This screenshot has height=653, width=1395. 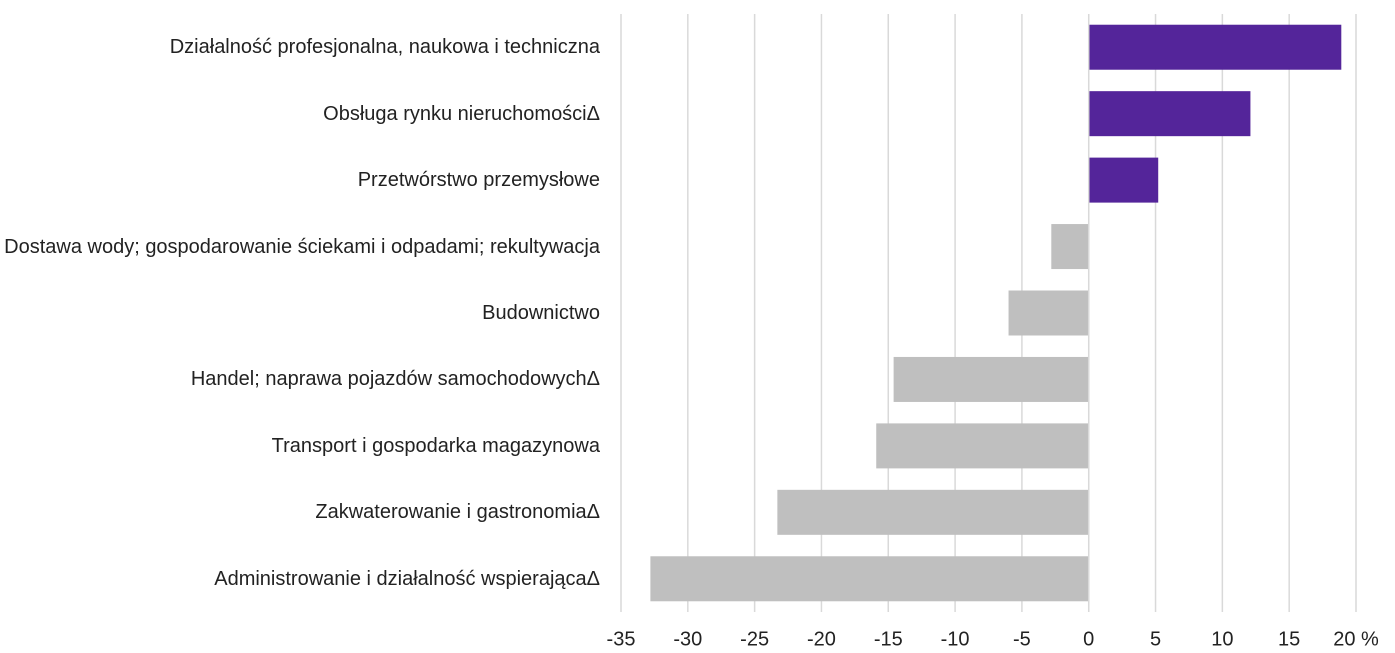 I want to click on x-tick-label: -10, so click(x=955, y=639).